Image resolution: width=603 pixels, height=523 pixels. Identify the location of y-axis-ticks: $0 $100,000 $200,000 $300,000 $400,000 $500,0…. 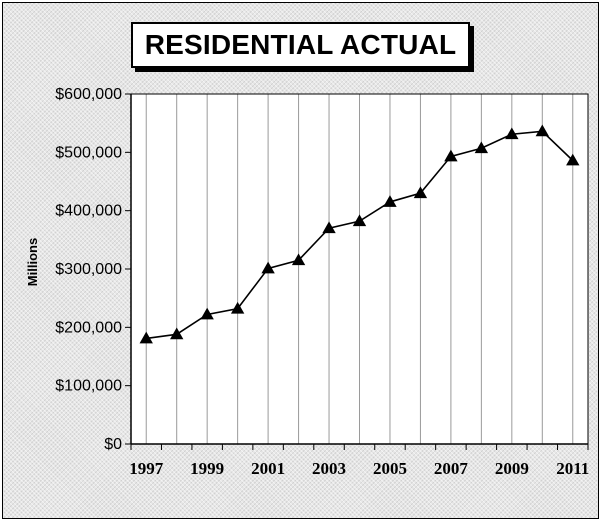
(93, 269).